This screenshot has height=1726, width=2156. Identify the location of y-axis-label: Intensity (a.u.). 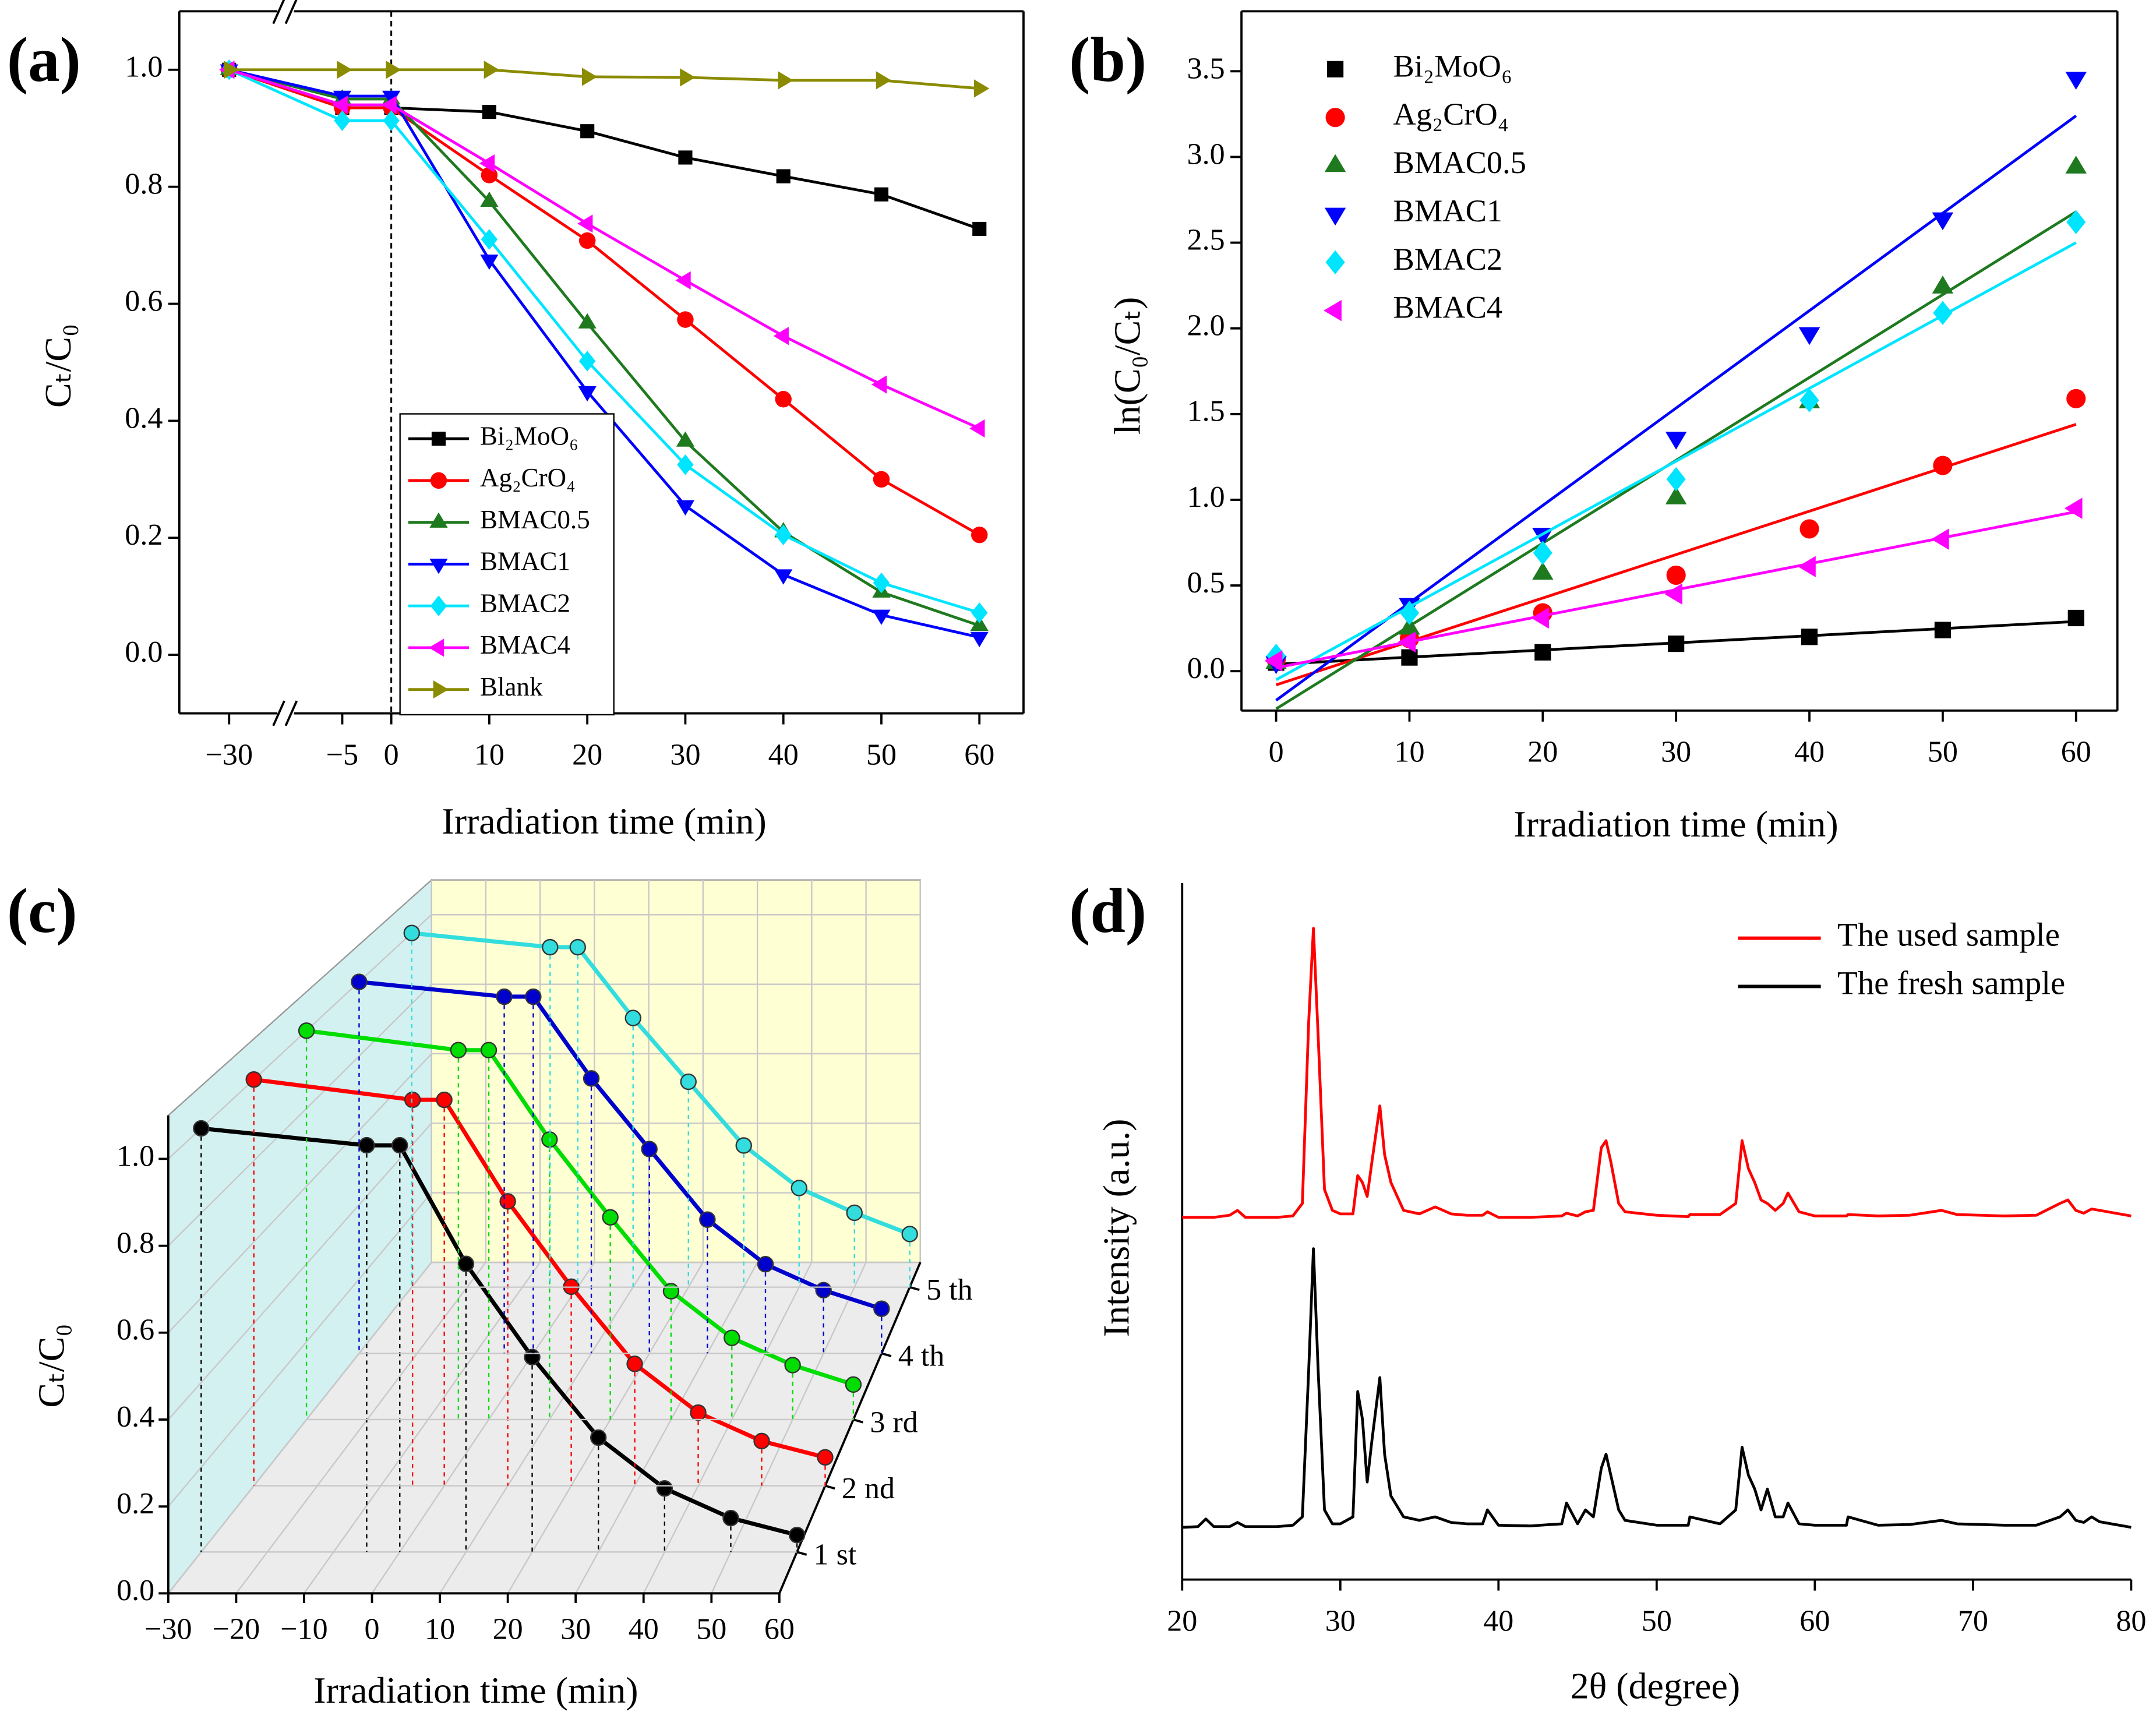
(1116, 1228).